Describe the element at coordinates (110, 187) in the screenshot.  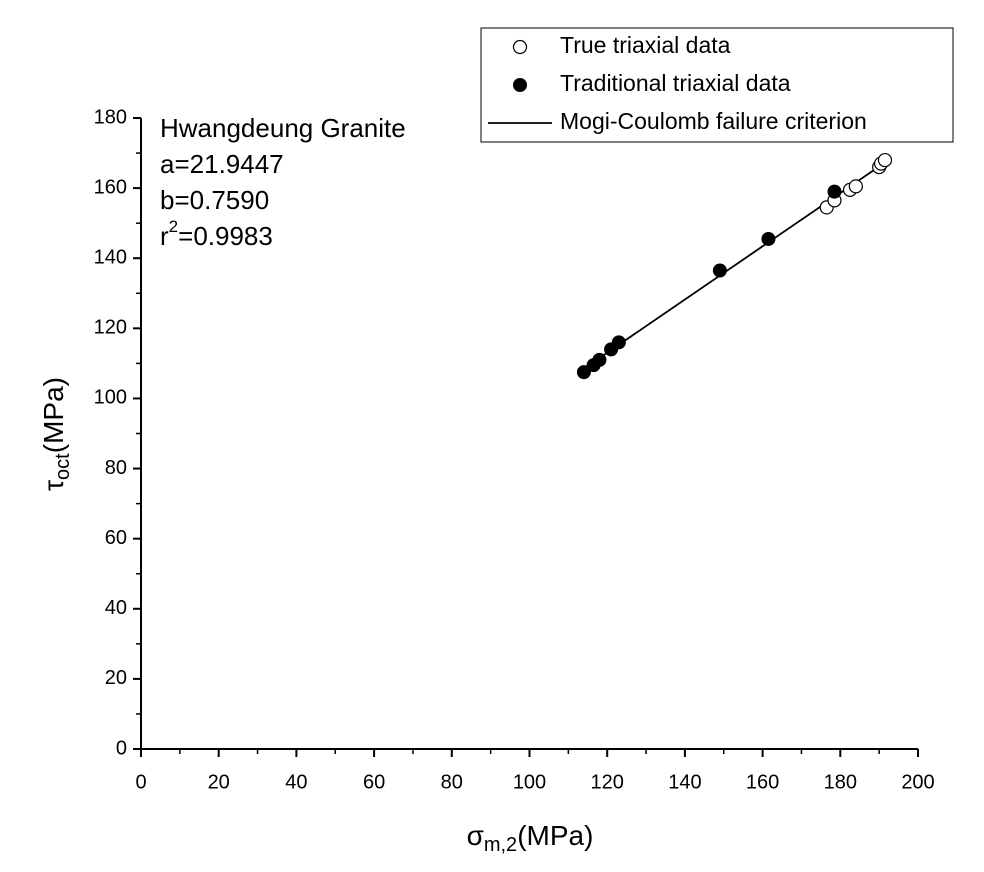
I see `y-tick-label: 160` at that location.